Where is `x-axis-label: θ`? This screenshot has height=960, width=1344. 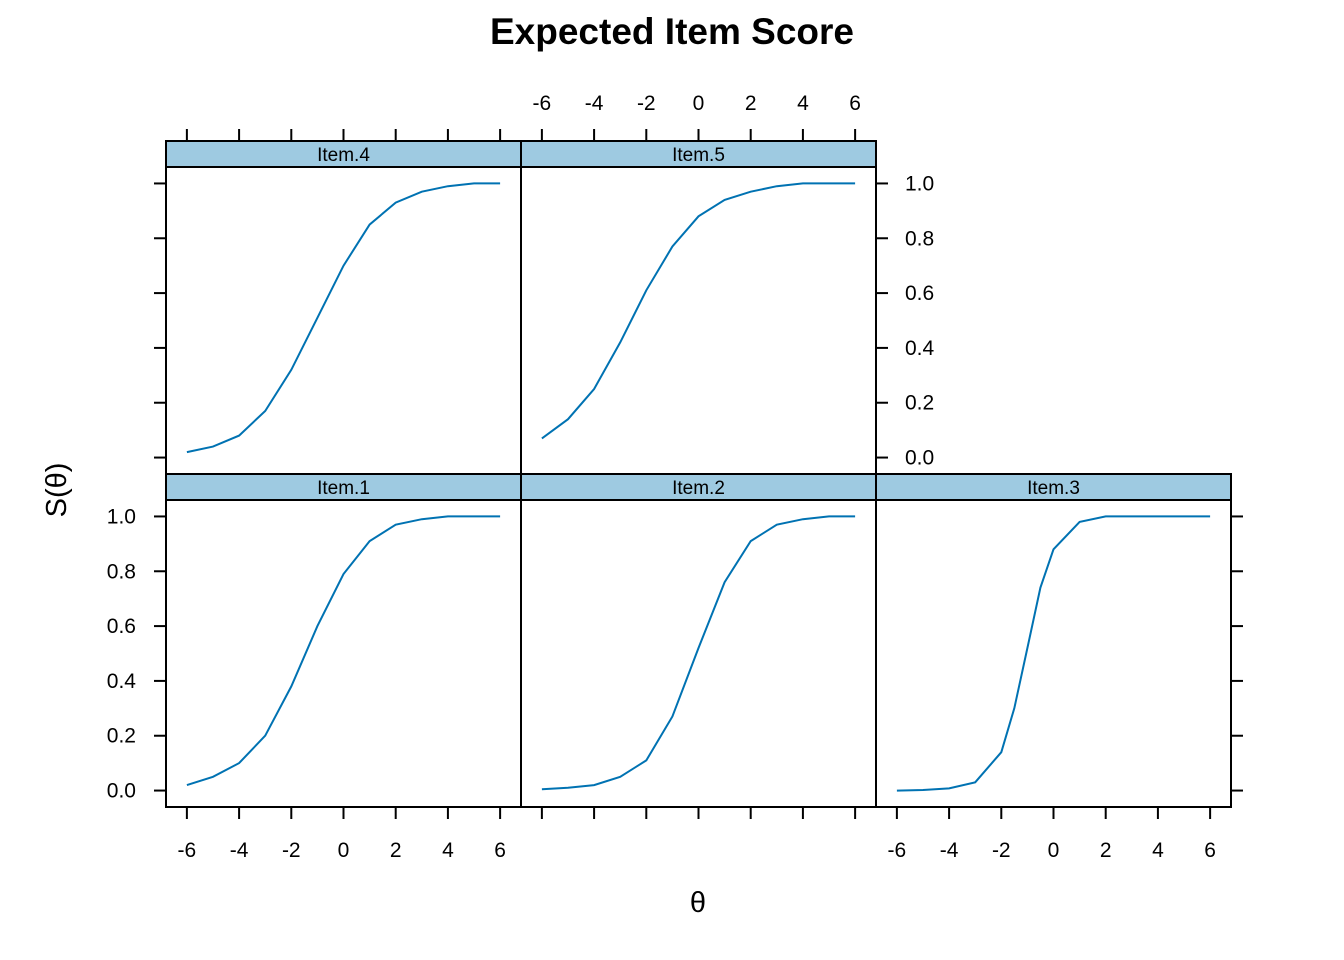 x-axis-label: θ is located at coordinates (698, 903).